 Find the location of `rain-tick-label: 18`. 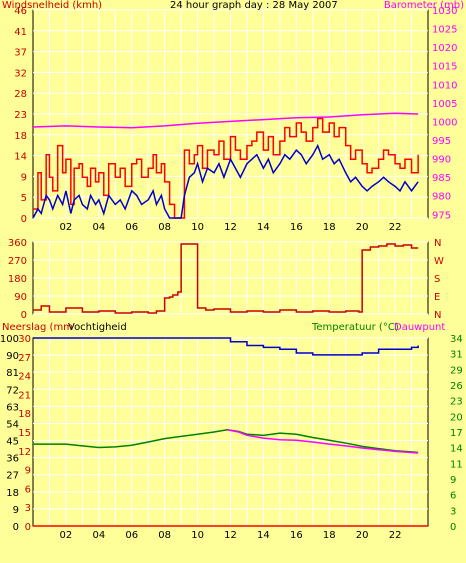

rain-tick-label: 18 is located at coordinates (24, 414).